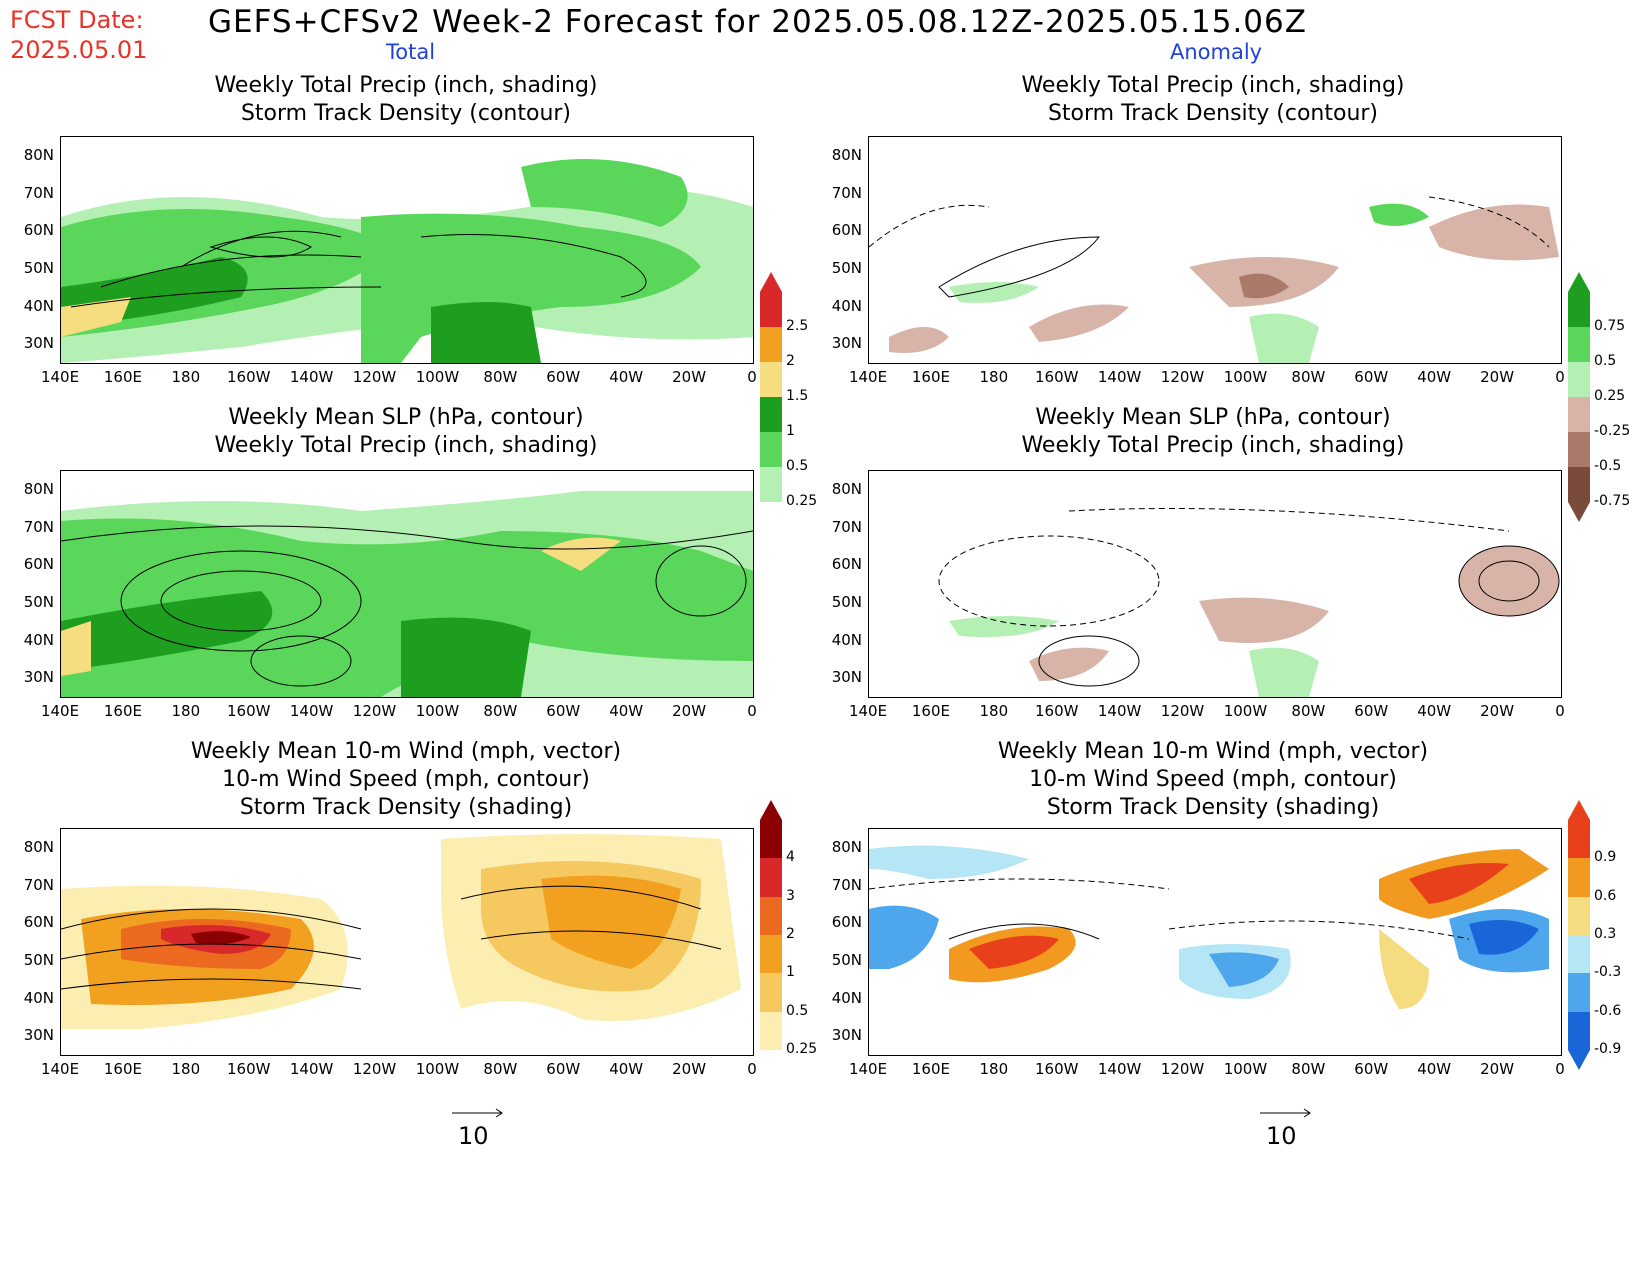 This screenshot has width=1650, height=1275. What do you see at coordinates (790, 895) in the screenshot?
I see `colorbar-label: 3` at bounding box center [790, 895].